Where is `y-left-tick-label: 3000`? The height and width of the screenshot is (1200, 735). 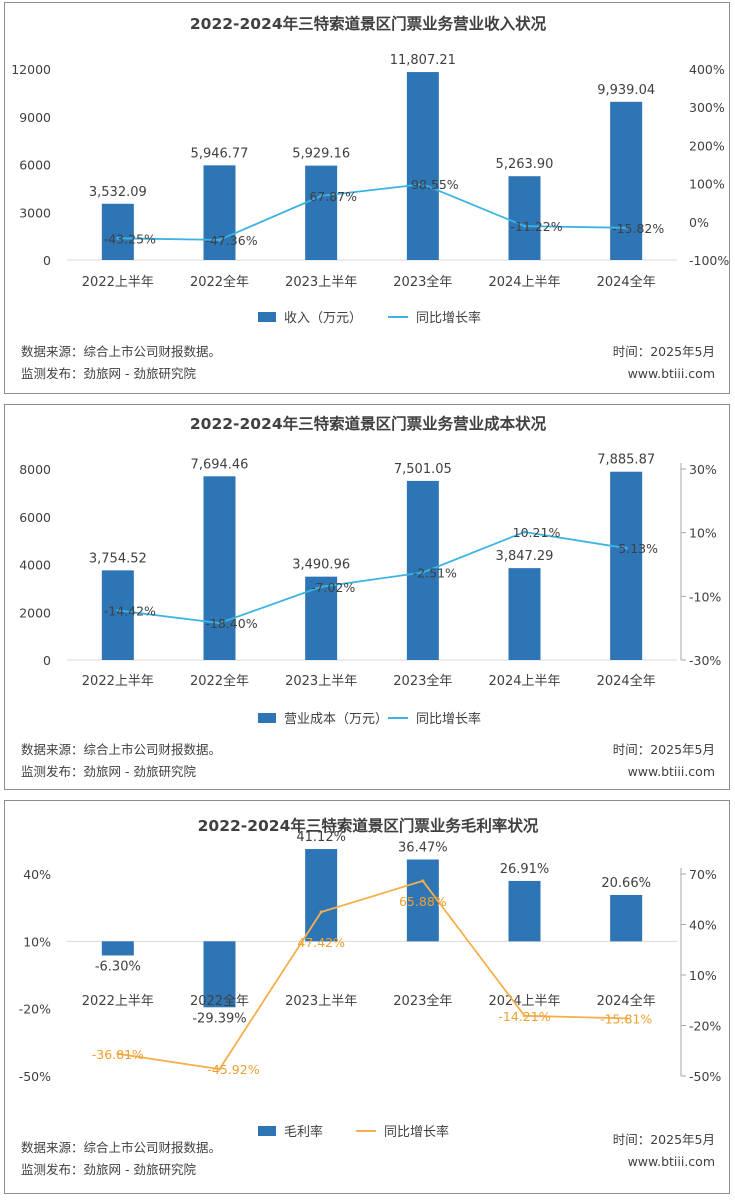 y-left-tick-label: 3000 is located at coordinates (35, 212).